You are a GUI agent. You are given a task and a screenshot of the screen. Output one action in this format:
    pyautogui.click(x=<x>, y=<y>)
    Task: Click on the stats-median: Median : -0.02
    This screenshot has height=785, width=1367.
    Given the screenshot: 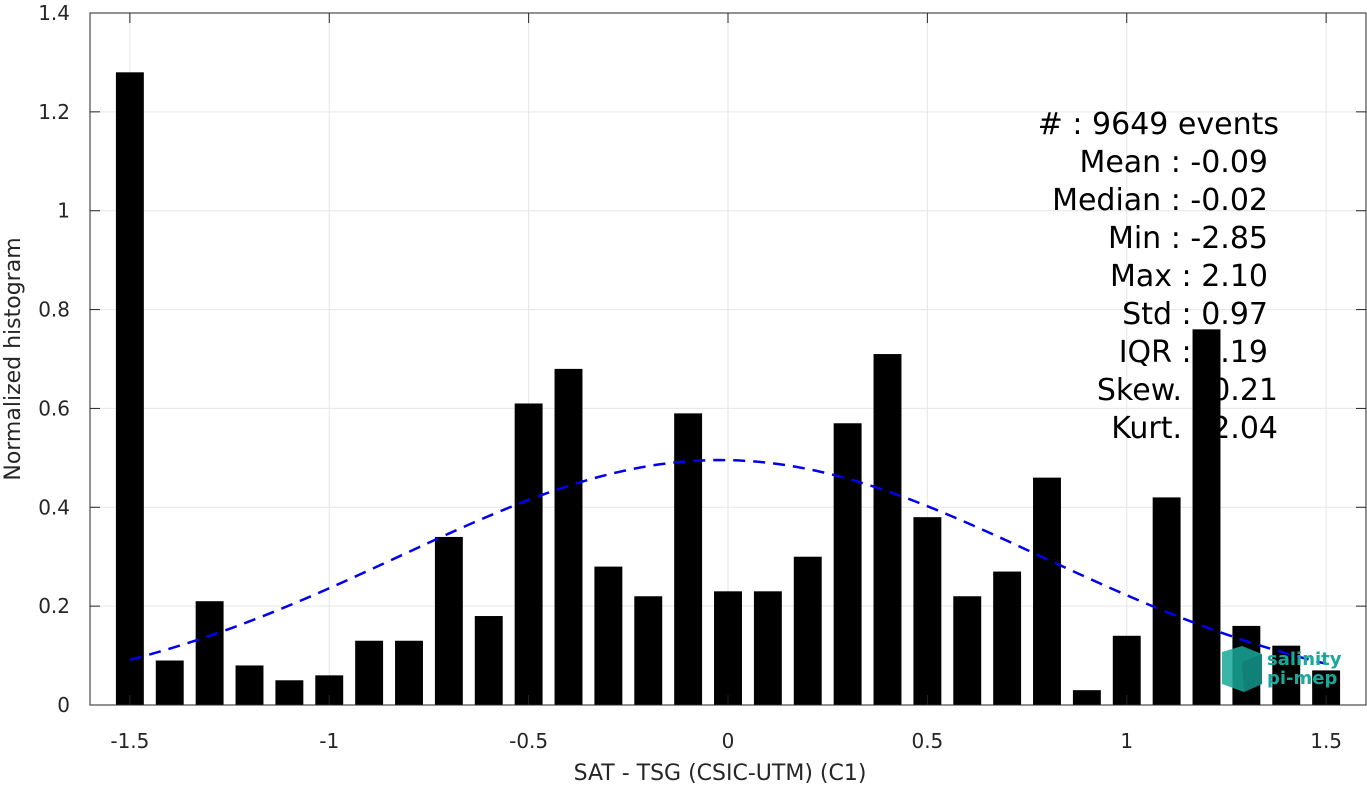 What is the action you would take?
    pyautogui.click(x=1160, y=200)
    